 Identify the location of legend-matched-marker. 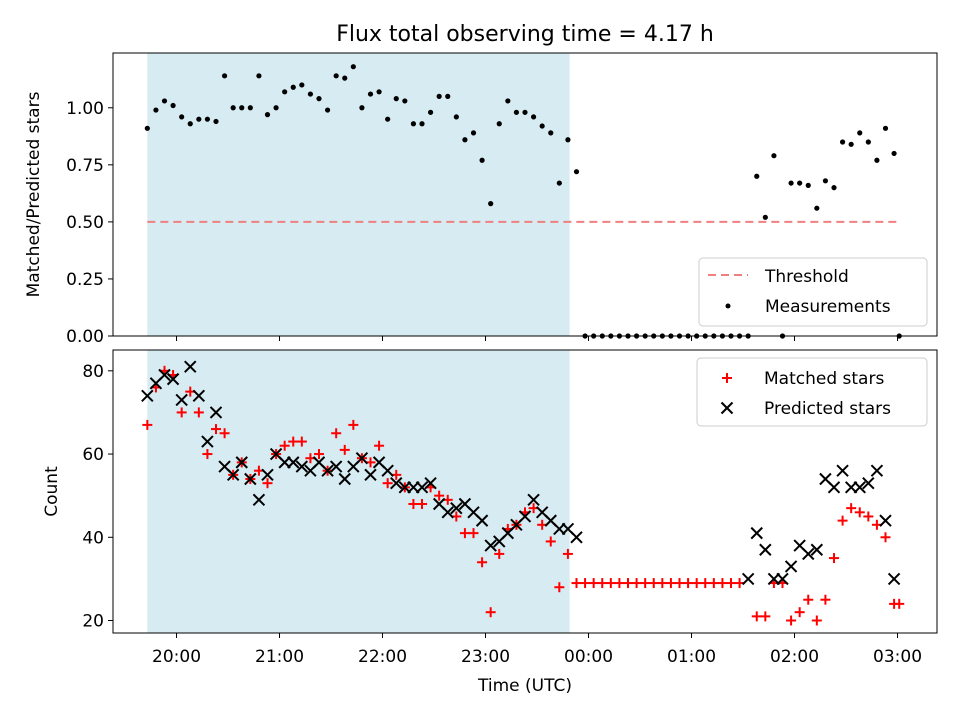
(727, 378).